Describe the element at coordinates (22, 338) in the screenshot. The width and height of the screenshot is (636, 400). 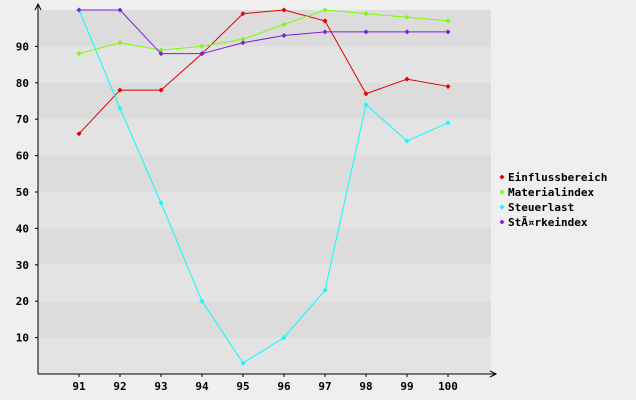
I see `y-tick-label: 10` at that location.